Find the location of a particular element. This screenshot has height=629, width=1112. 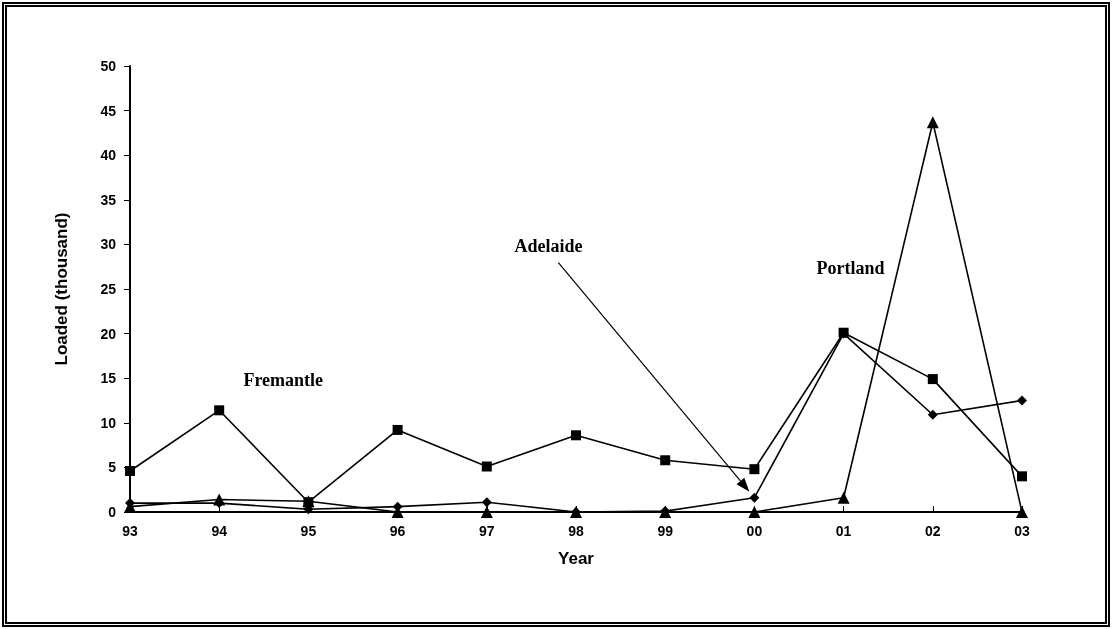

y-tick-label: 15 is located at coordinates (108, 378).